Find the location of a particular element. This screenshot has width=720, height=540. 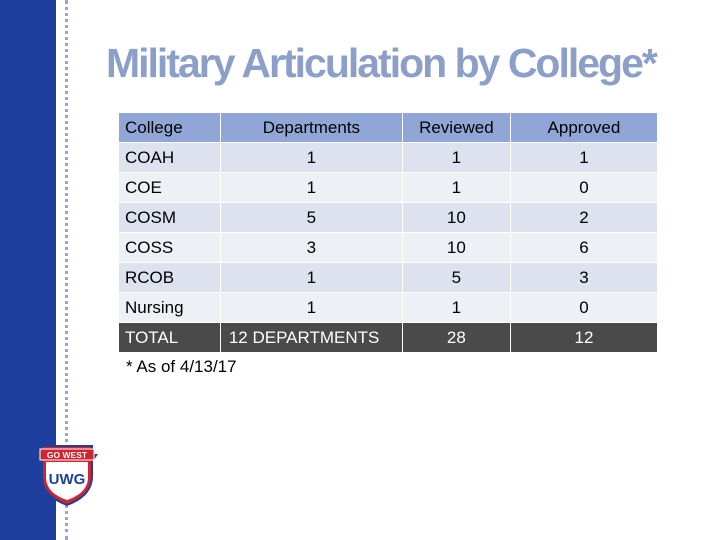

header-reviewed: Reviewed is located at coordinates (456, 127).